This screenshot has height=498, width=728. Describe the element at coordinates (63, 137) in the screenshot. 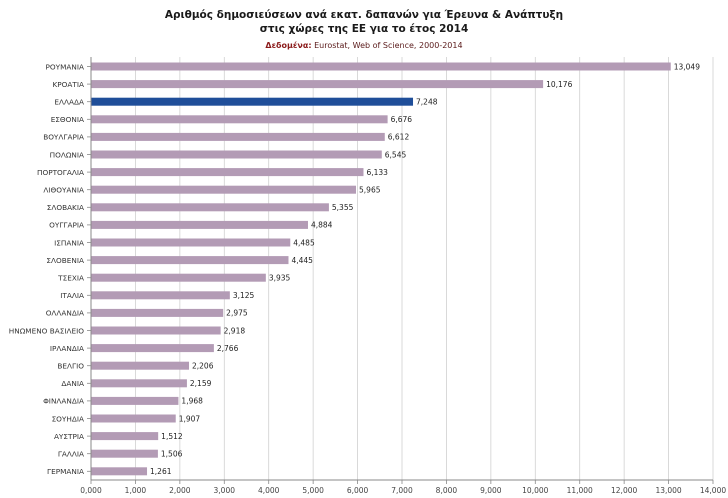

I see `category-label-4: ΒΟΥΛΓΑΡΙΑ` at that location.